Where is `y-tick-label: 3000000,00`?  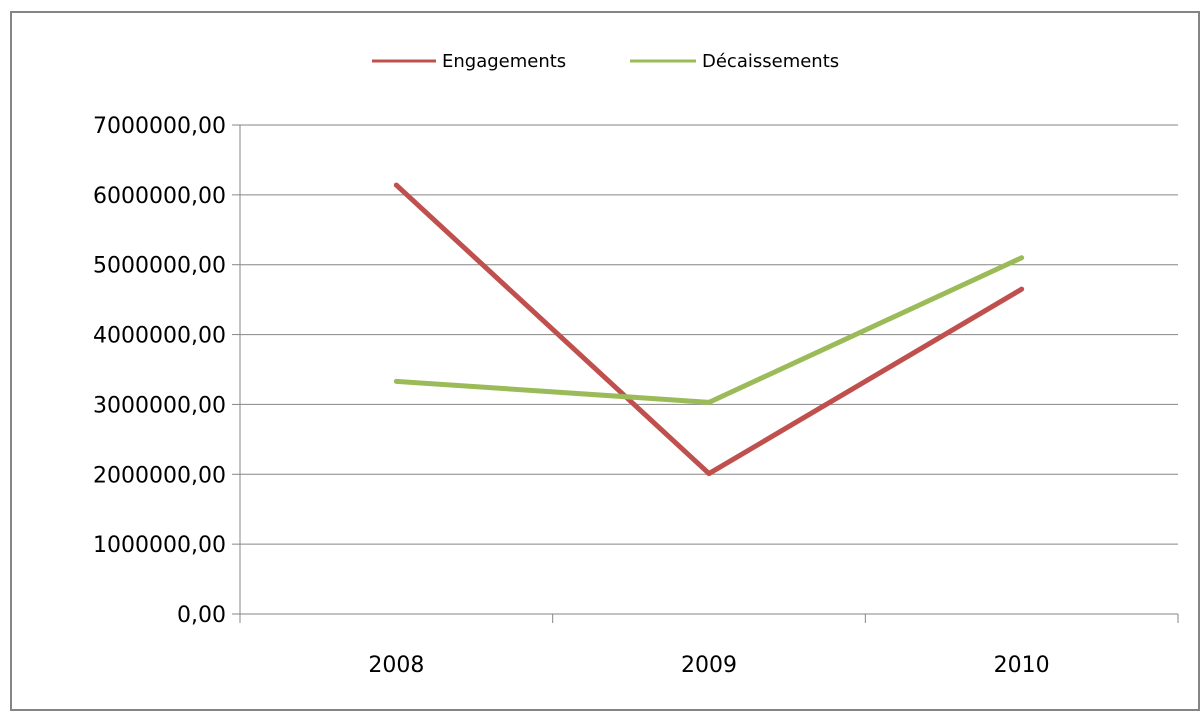
y-tick-label: 3000000,00 is located at coordinates (159, 405).